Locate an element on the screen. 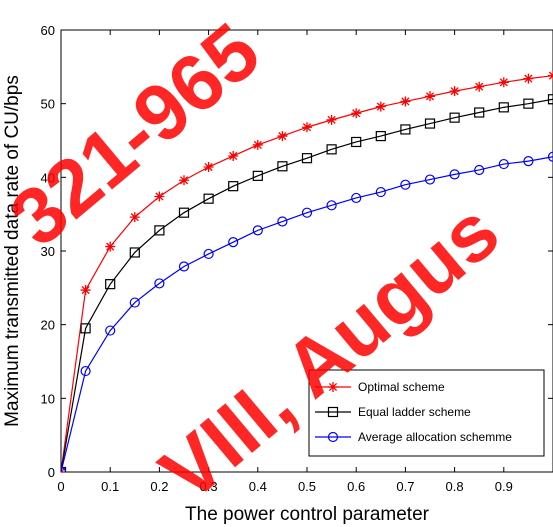  y-tick-label: 60 is located at coordinates (48, 30).